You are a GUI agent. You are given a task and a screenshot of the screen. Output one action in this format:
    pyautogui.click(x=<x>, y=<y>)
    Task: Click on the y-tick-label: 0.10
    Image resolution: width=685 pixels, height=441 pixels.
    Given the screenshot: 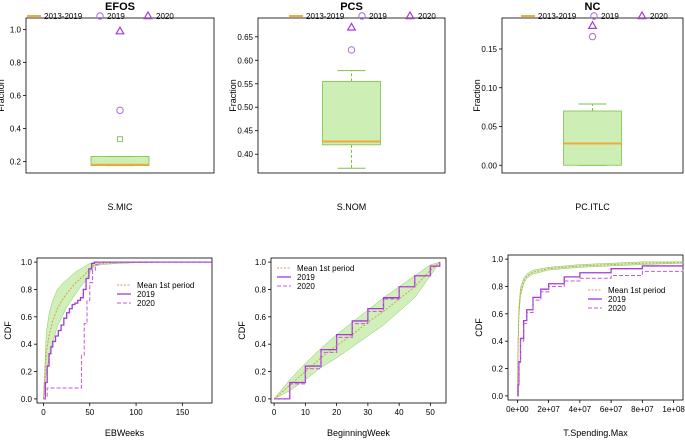 What is the action you would take?
    pyautogui.click(x=489, y=88)
    